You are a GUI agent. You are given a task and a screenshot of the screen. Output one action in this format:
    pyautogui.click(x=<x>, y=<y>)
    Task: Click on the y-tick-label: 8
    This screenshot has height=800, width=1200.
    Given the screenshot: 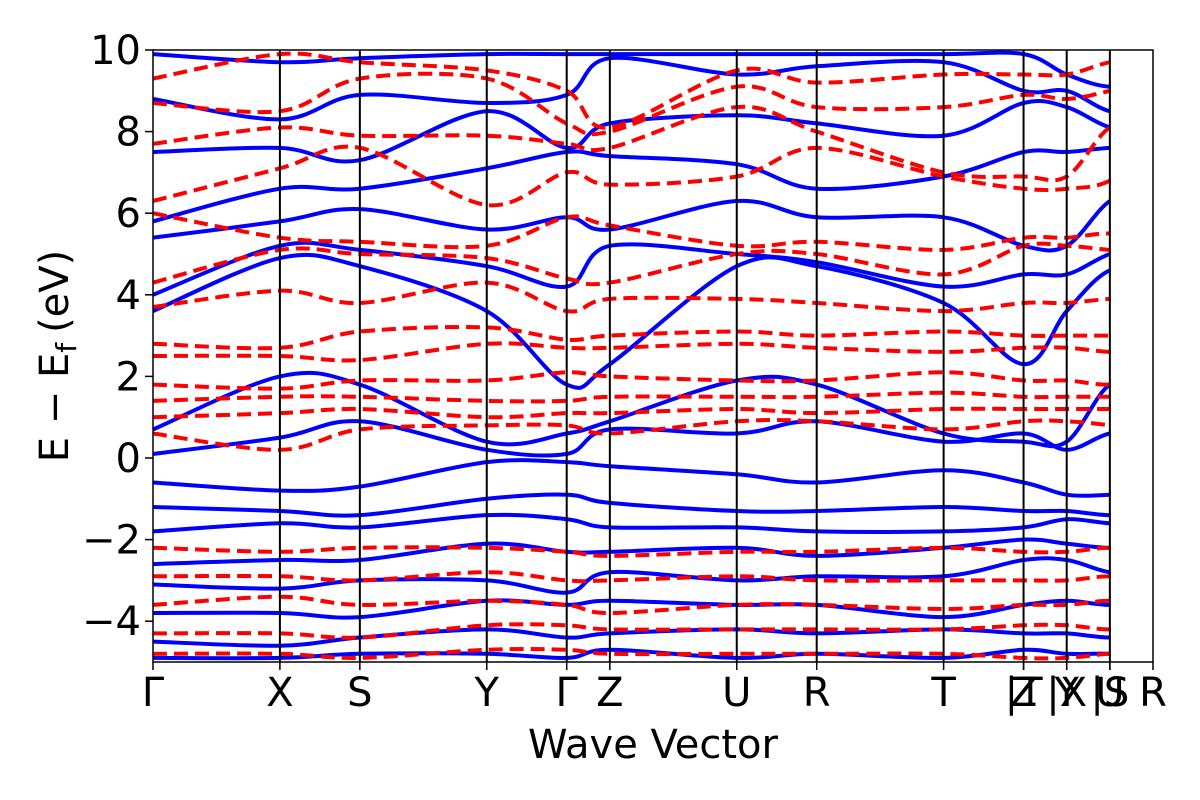 What is the action you would take?
    pyautogui.click(x=128, y=133)
    